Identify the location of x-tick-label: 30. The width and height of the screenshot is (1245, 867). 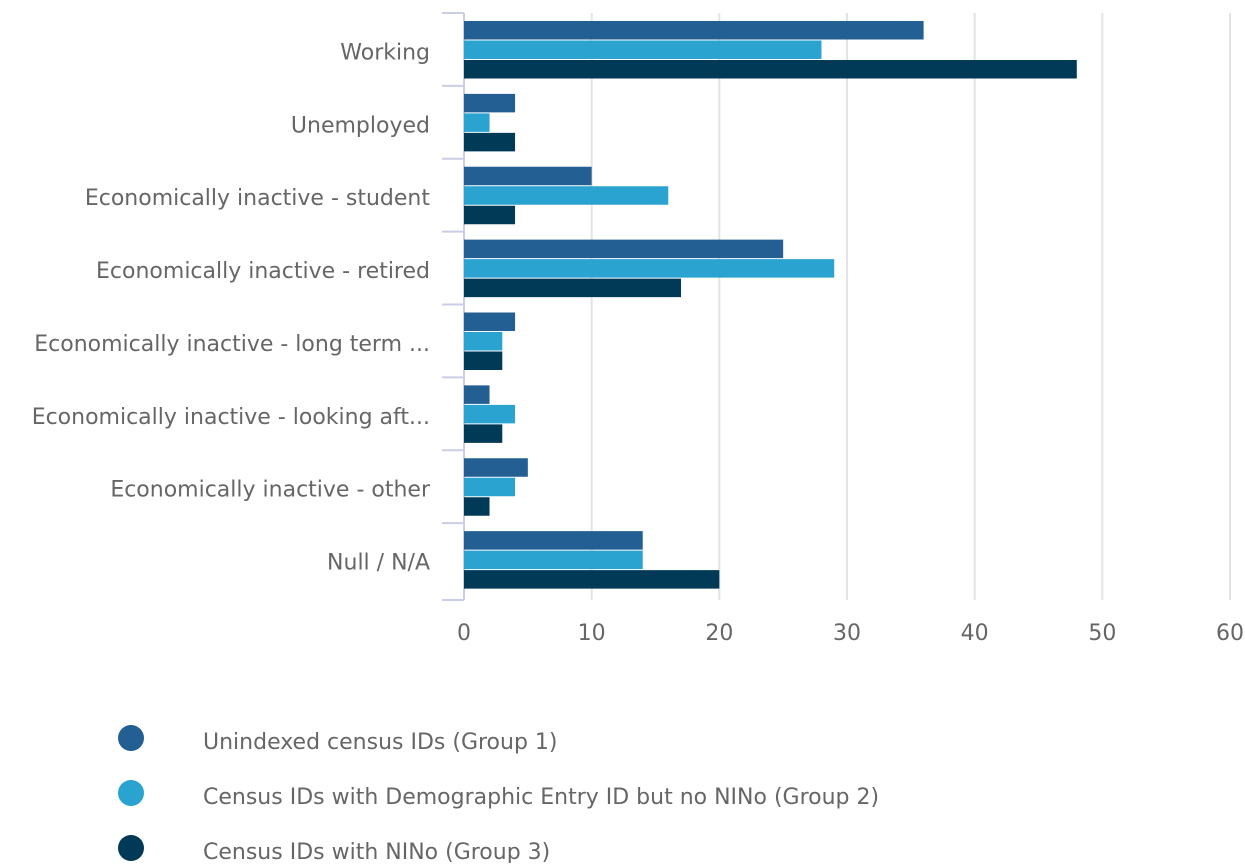
(847, 633).